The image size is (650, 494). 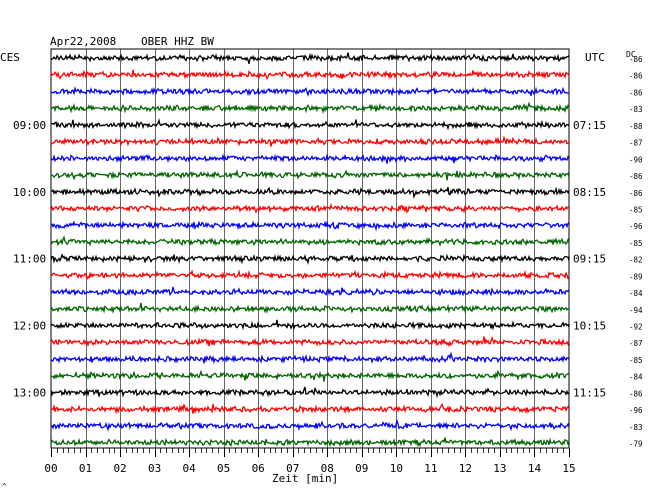 What do you see at coordinates (430, 468) in the screenshot?
I see `x-tick-label: 11` at bounding box center [430, 468].